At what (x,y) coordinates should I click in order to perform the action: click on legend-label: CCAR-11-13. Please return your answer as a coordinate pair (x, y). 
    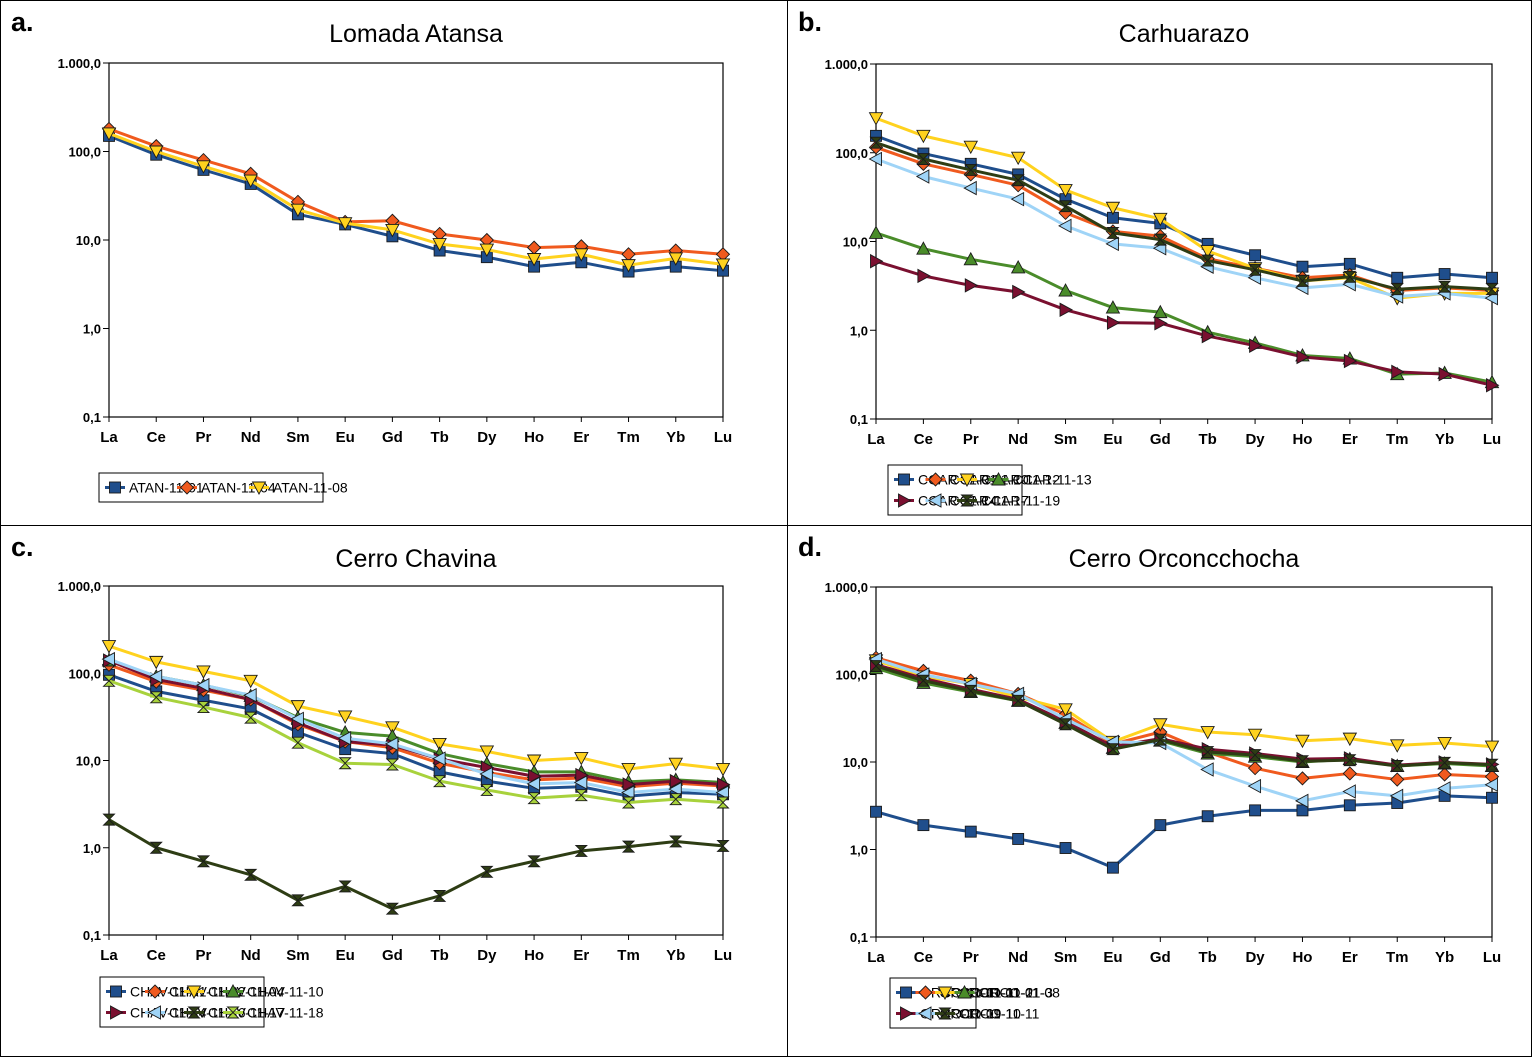
    Looking at the image, I should click on (1052, 480).